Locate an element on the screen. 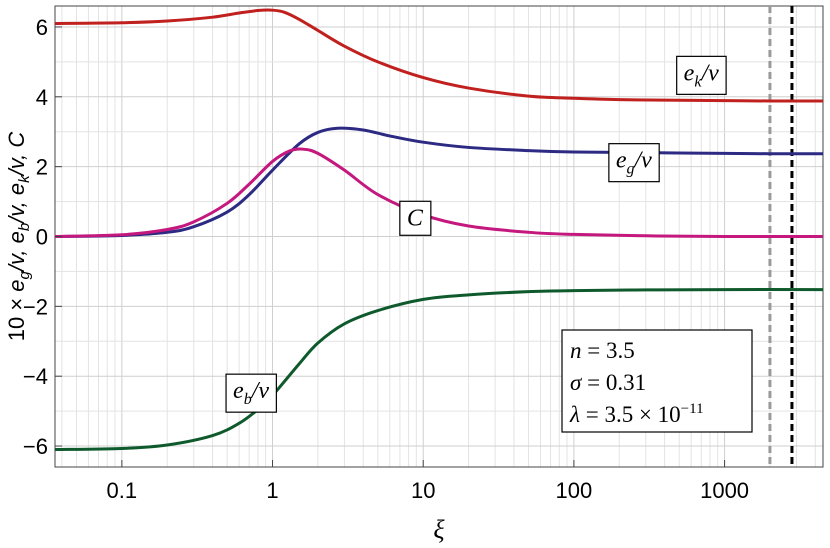 This screenshot has width=830, height=548. y-tick-label: −4 is located at coordinates (35, 376).